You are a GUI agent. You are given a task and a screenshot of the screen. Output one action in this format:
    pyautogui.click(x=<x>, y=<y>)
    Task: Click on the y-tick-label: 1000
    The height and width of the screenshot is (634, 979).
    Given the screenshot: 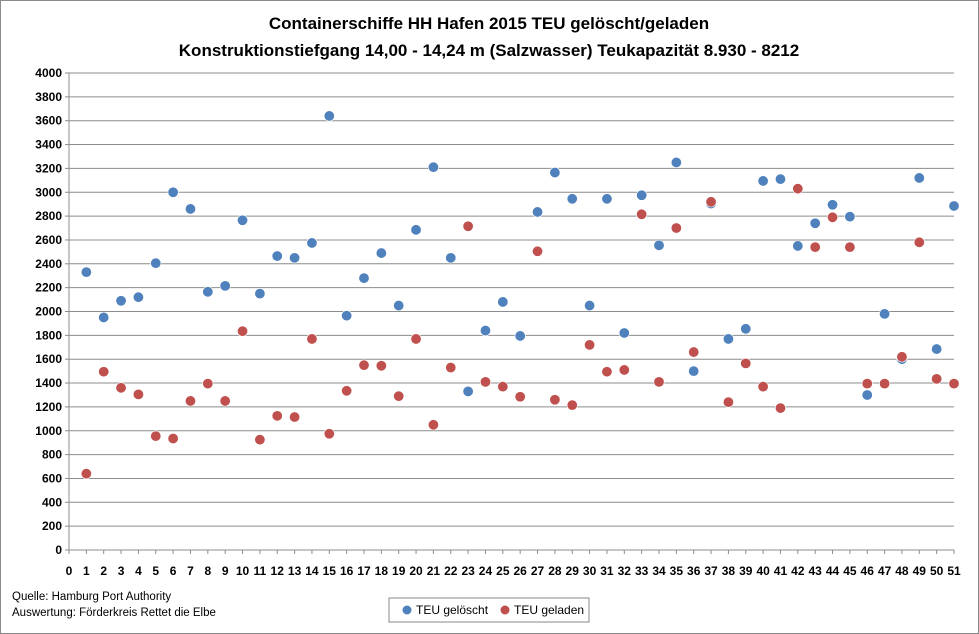 What is the action you would take?
    pyautogui.click(x=48, y=431)
    